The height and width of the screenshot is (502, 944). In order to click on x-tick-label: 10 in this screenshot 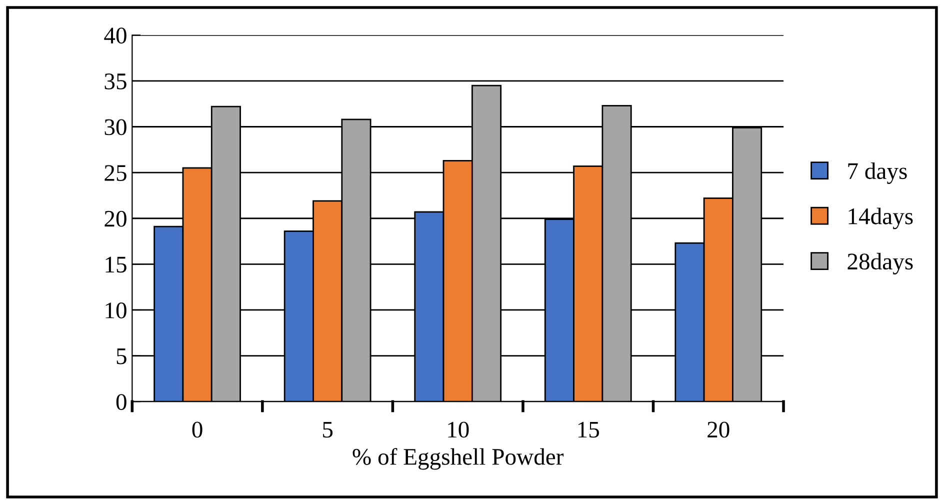, I will do `click(458, 430)`.